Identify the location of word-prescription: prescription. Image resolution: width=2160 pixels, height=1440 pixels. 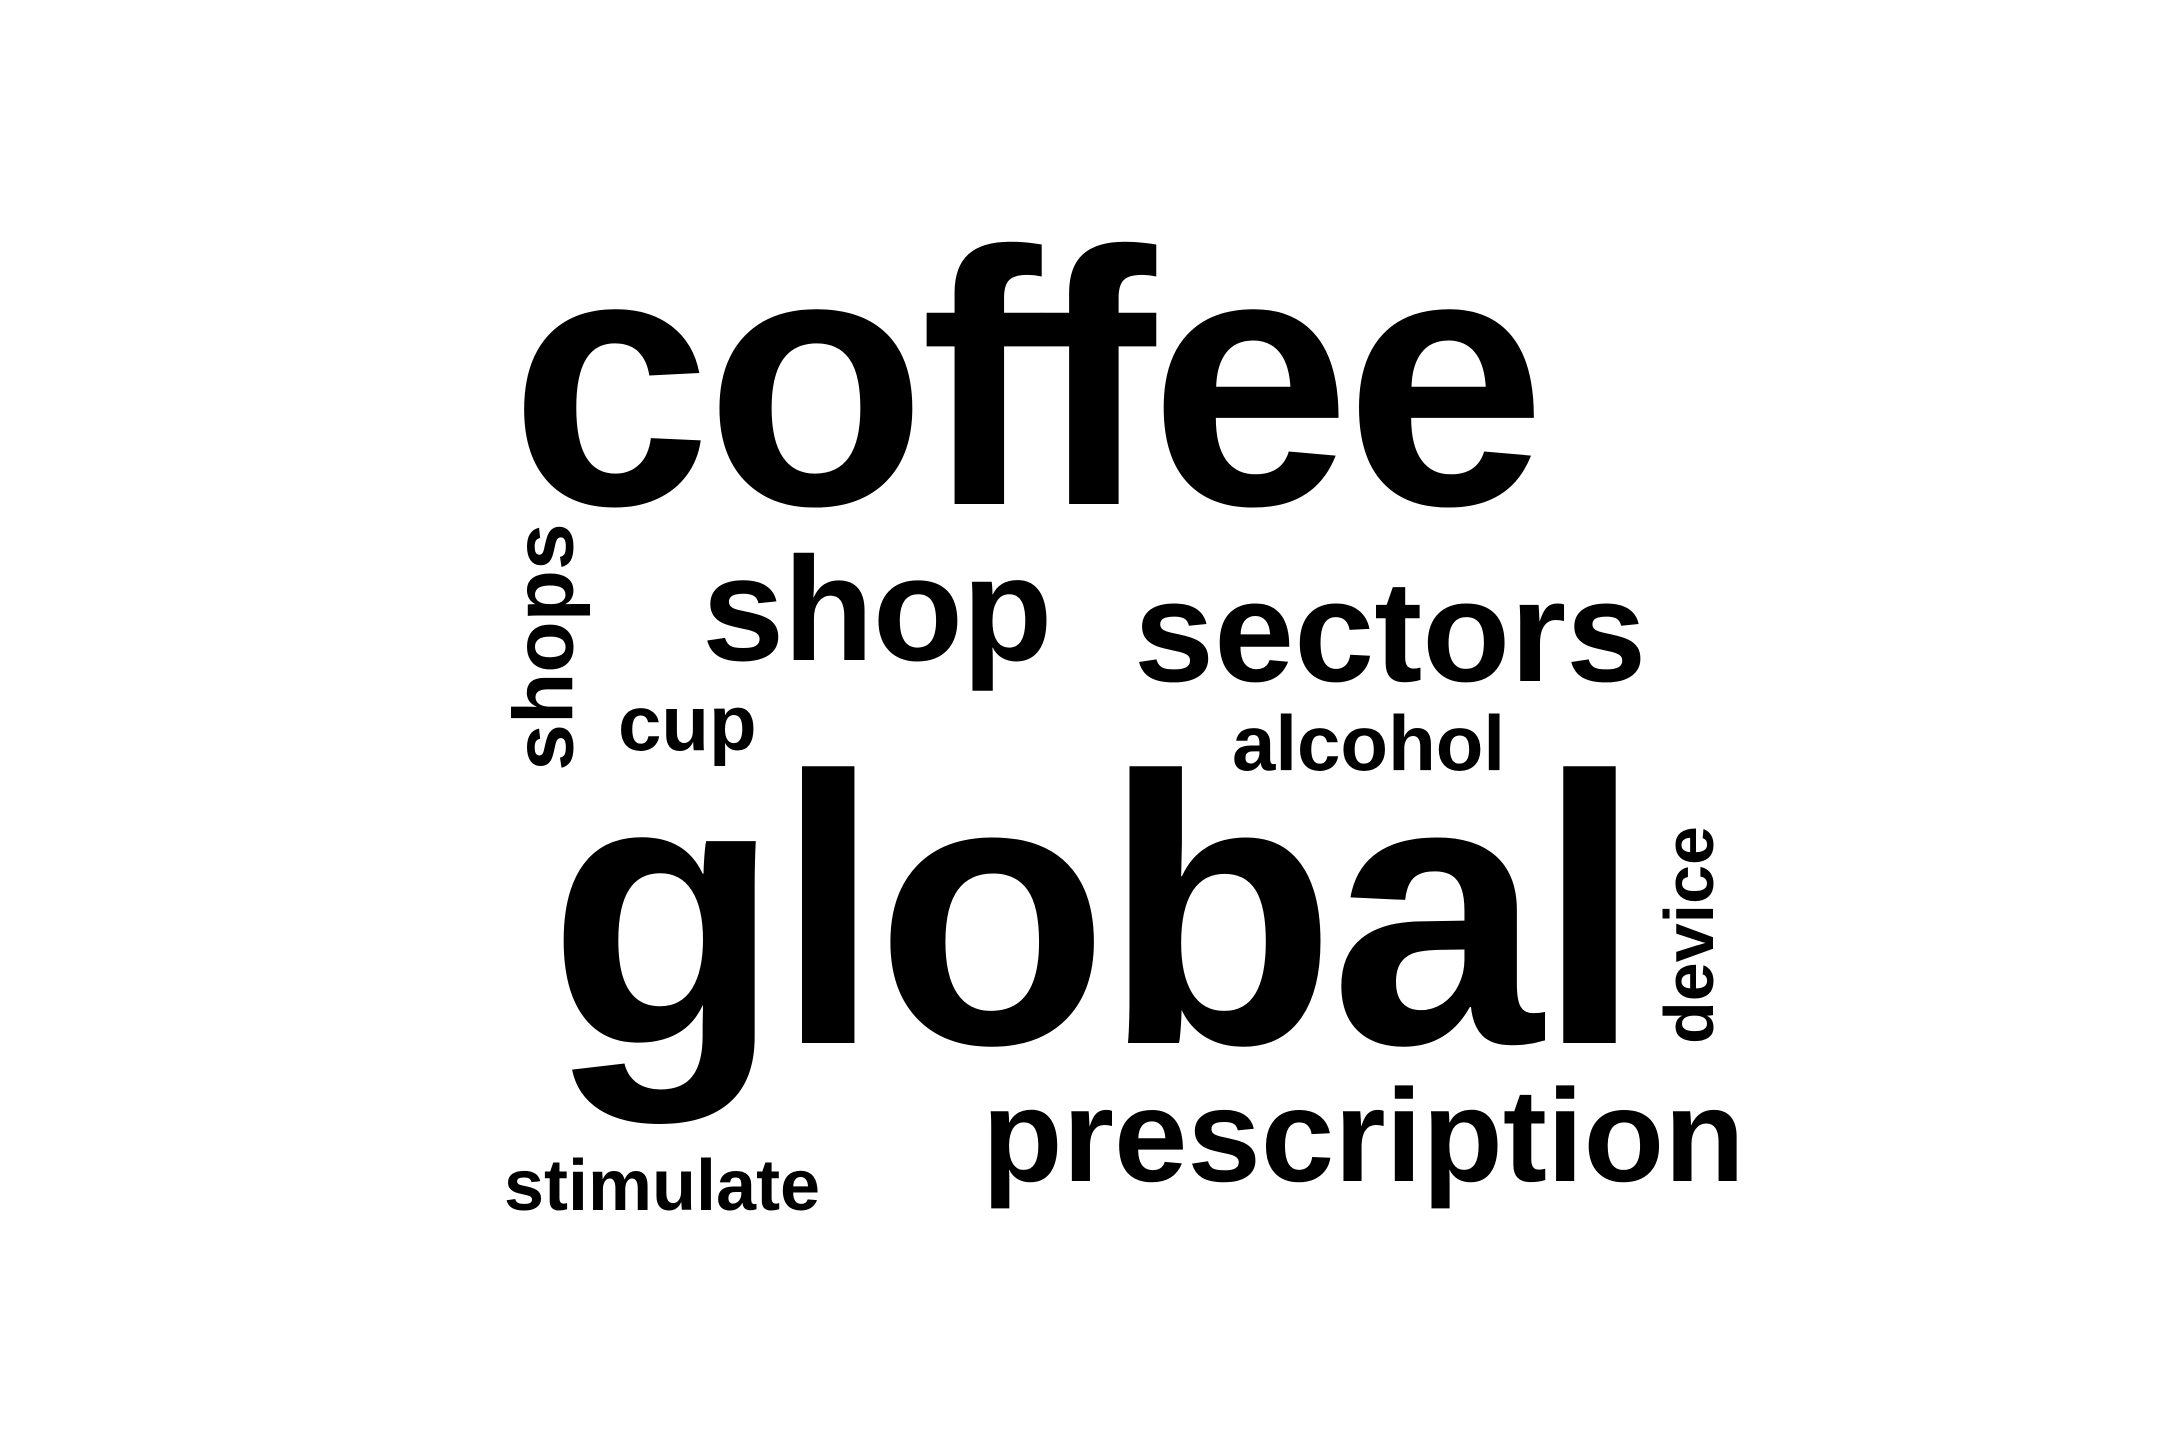
(1363, 1135).